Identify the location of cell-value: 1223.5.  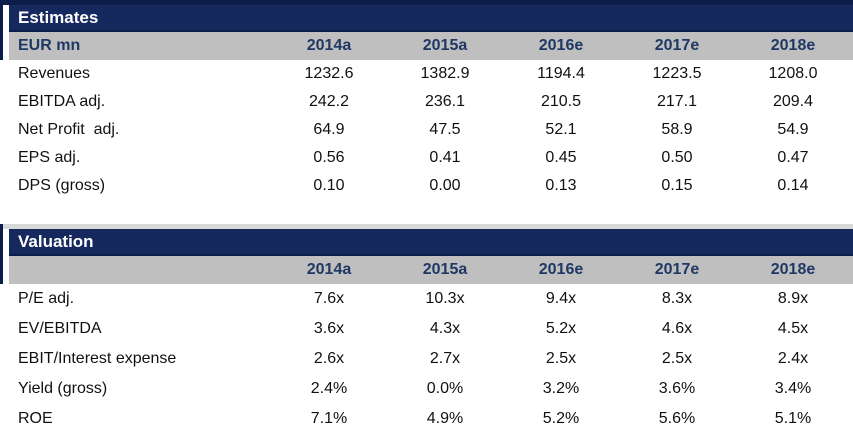
(677, 73).